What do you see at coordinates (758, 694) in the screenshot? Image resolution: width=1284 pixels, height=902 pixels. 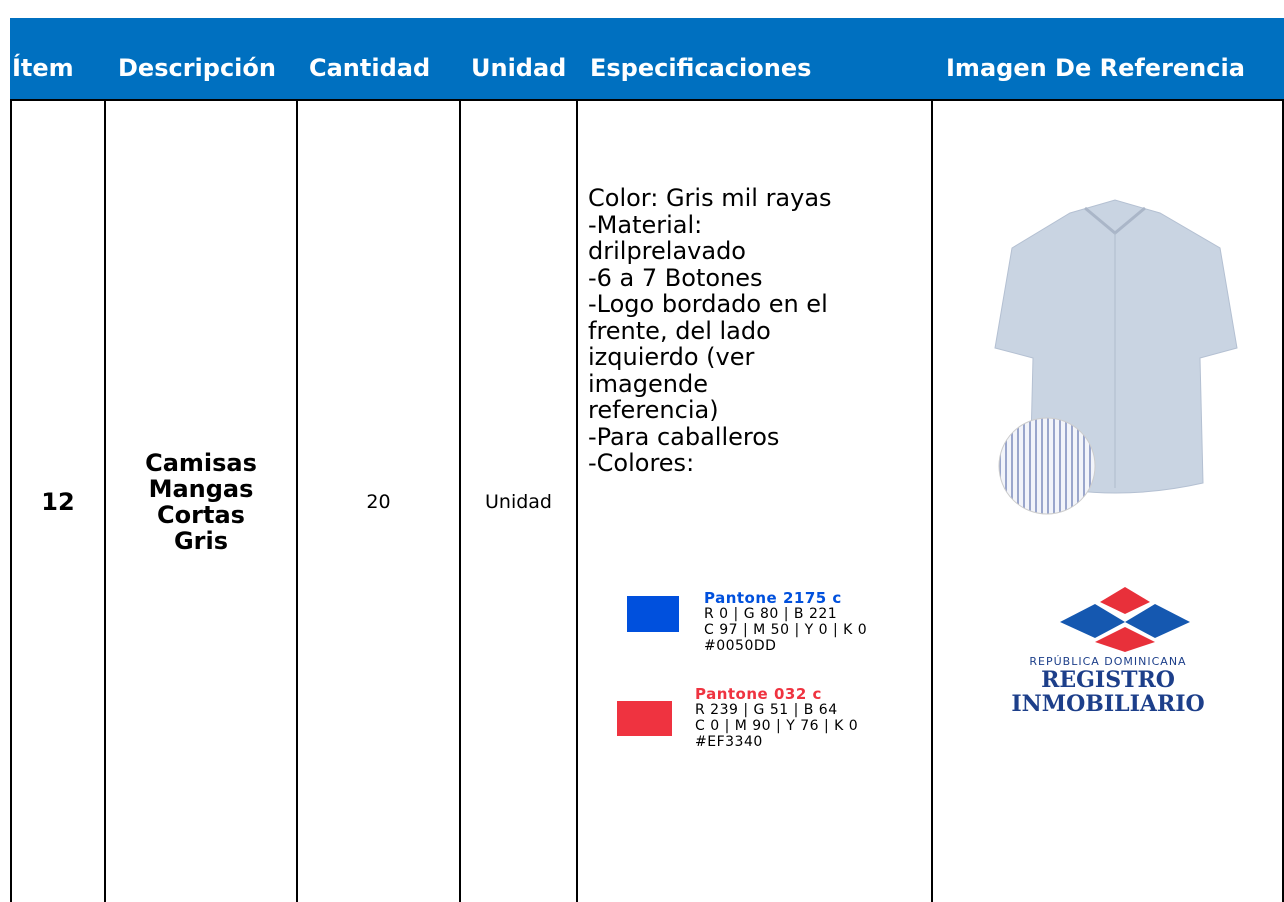 I see `swatch-name: Pantone 032 c` at bounding box center [758, 694].